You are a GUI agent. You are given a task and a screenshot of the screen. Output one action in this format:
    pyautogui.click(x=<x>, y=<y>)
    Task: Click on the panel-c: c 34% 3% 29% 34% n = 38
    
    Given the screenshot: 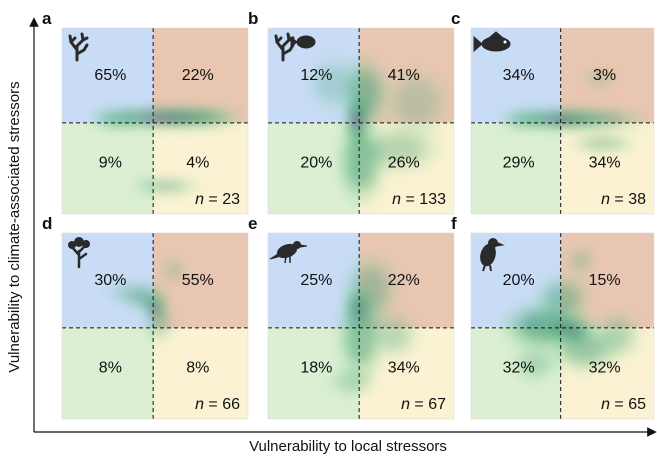 What is the action you would take?
    pyautogui.click(x=553, y=112)
    